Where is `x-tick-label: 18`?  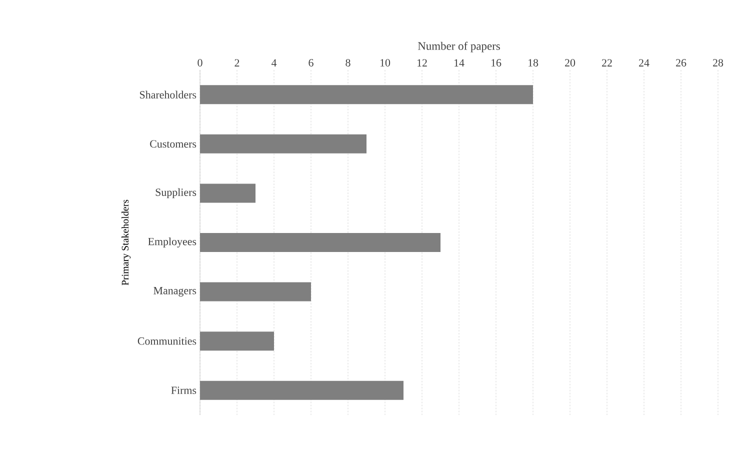 x-tick-label: 18 is located at coordinates (533, 62).